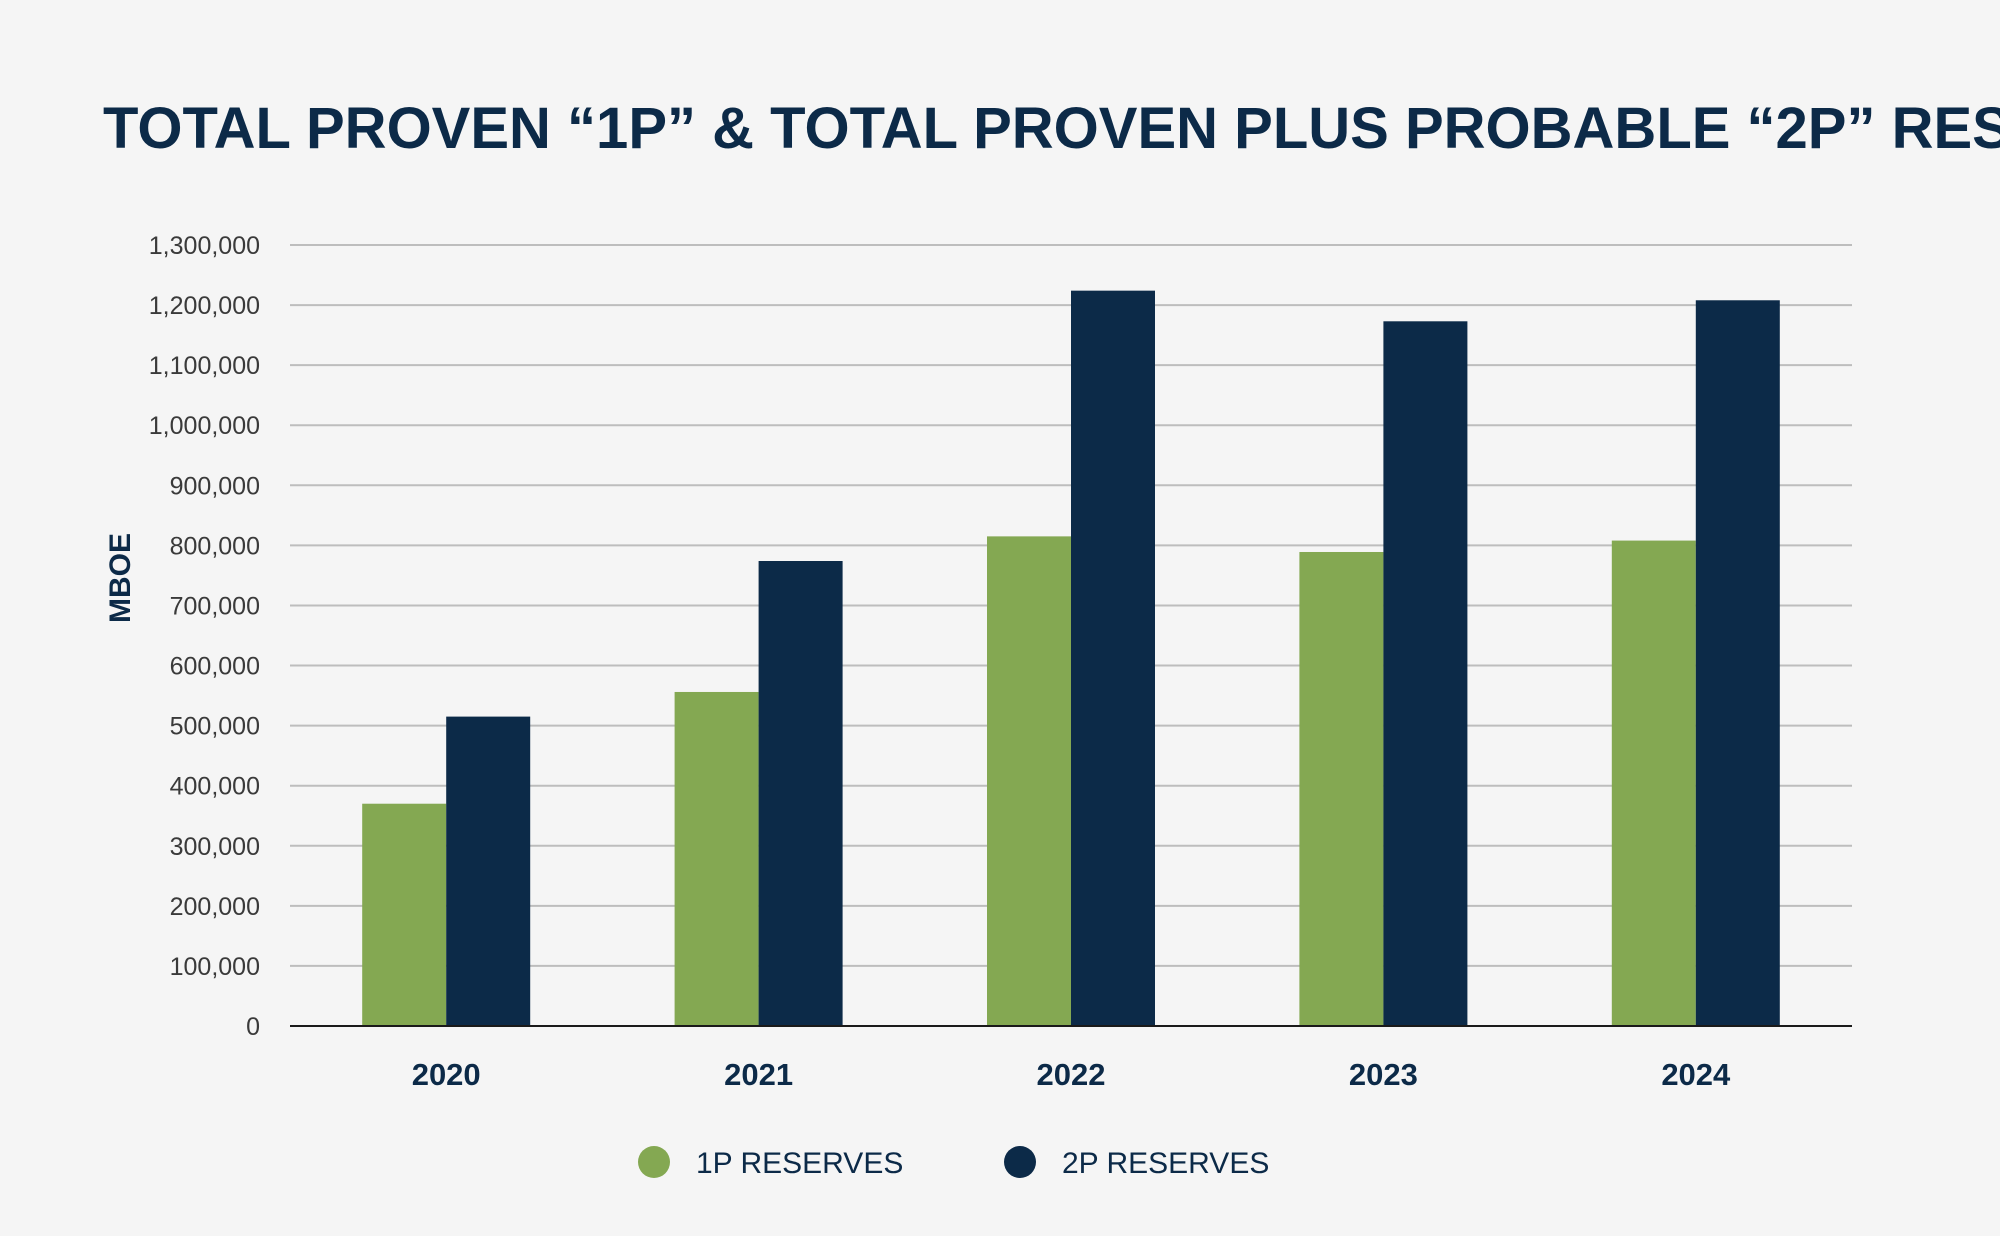  Describe the element at coordinates (1165, 1163) in the screenshot. I see `legend-label: 2P RESERVES` at that location.